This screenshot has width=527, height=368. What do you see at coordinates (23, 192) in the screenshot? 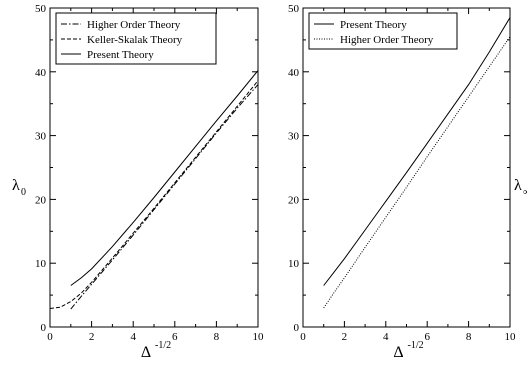
I see `y-axis-label-subscript: 0` at bounding box center [23, 192].